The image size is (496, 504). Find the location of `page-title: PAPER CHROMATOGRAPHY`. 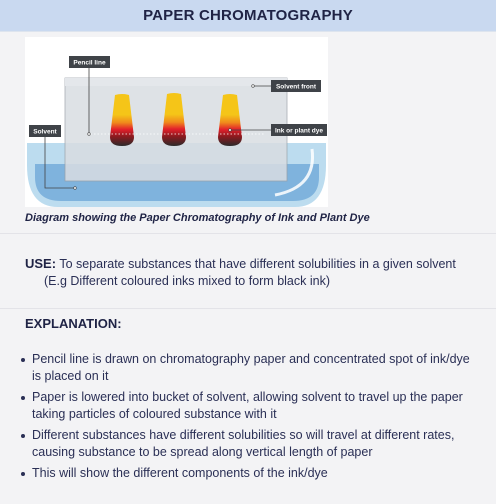

page-title: PAPER CHROMATOGRAPHY is located at coordinates (248, 16).